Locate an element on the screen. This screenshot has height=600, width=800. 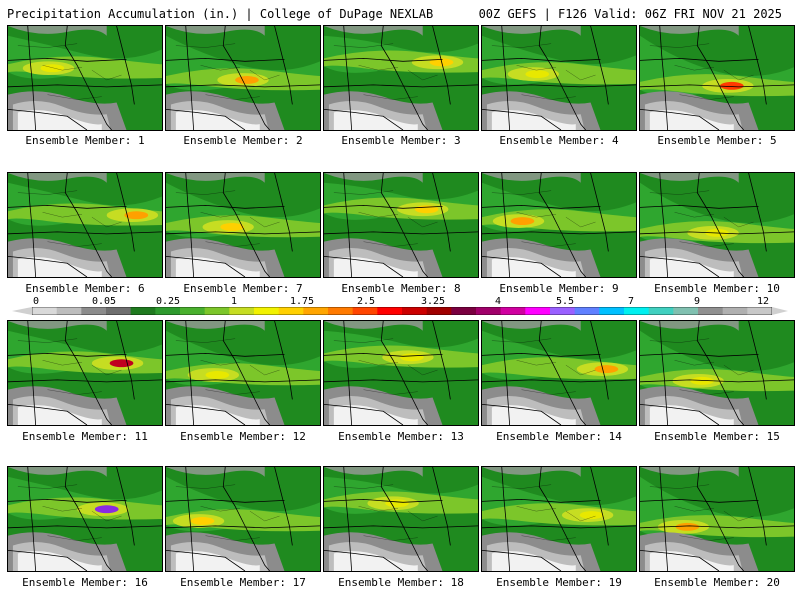
member-caption-4: Ensemble Member: 4 is located at coordinates (559, 140).